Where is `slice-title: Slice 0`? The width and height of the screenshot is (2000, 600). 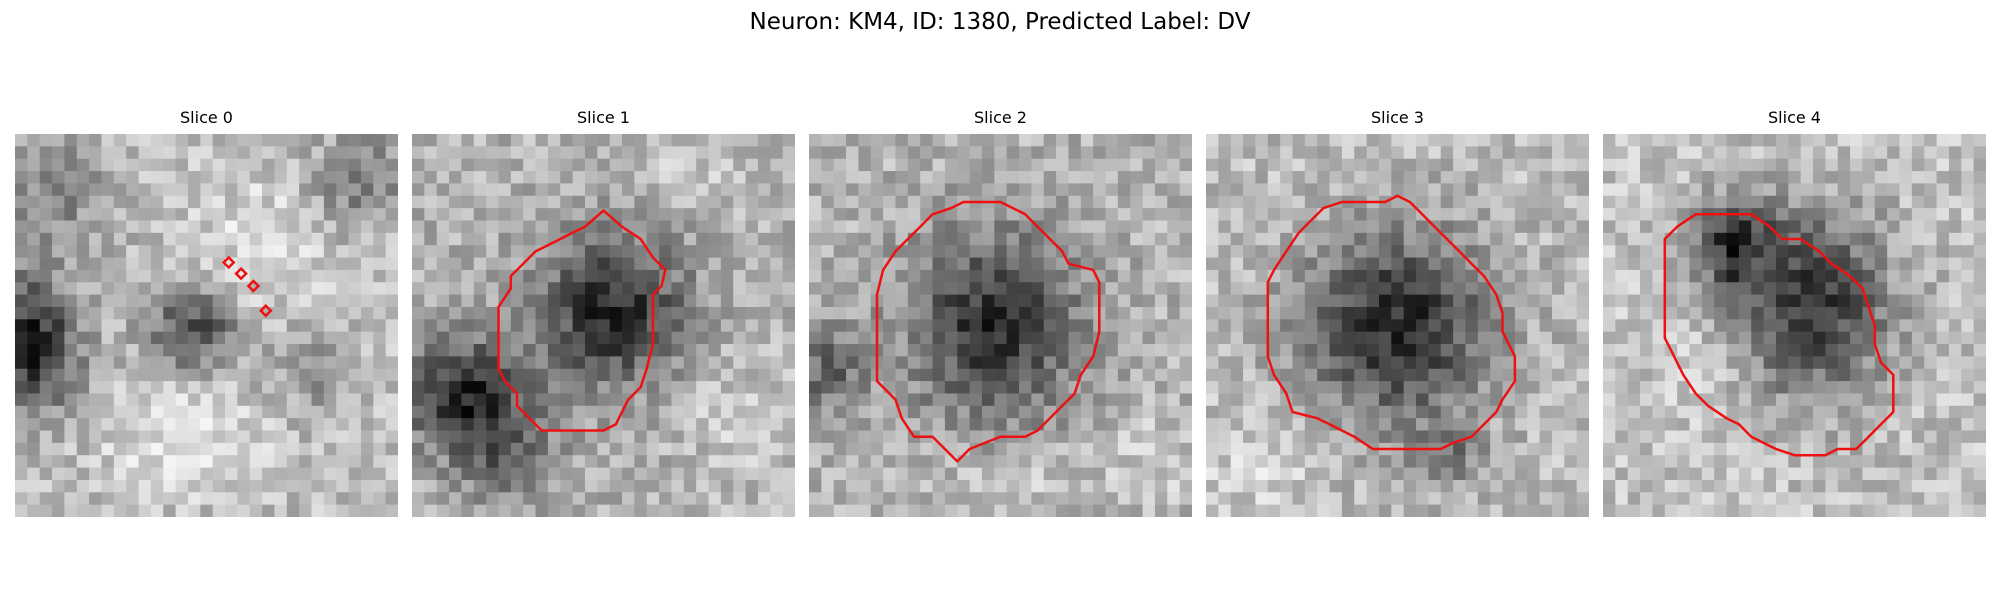
slice-title: Slice 0 is located at coordinates (206, 117).